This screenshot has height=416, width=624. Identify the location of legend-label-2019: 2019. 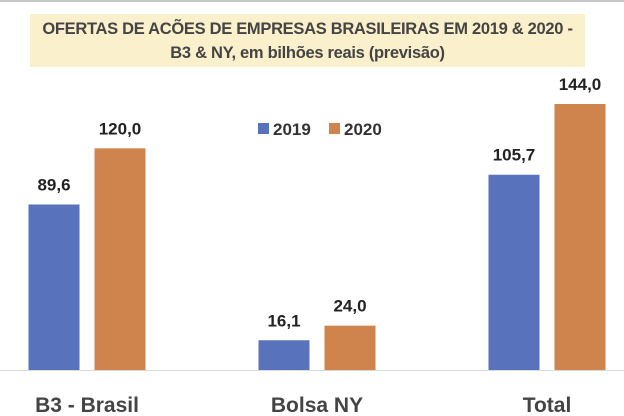
(292, 129).